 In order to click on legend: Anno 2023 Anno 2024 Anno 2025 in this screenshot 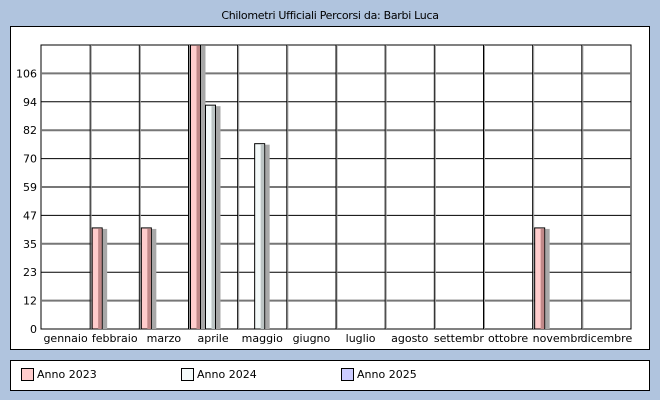, I will do `click(330, 375)`.